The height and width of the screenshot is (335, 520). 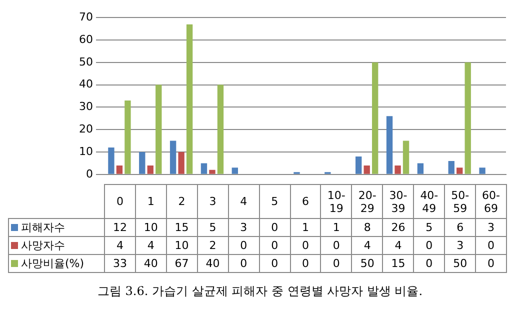 I want to click on data-label: 33, so click(x=120, y=263).